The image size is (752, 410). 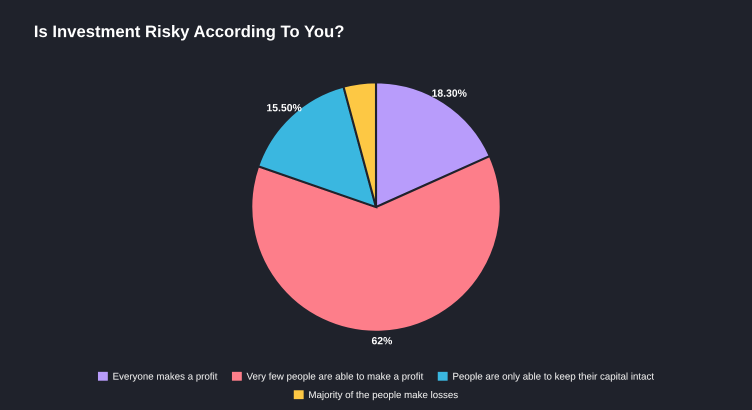 What do you see at coordinates (189, 32) in the screenshot?
I see `chart-title: Is Investment Risky According To You?` at bounding box center [189, 32].